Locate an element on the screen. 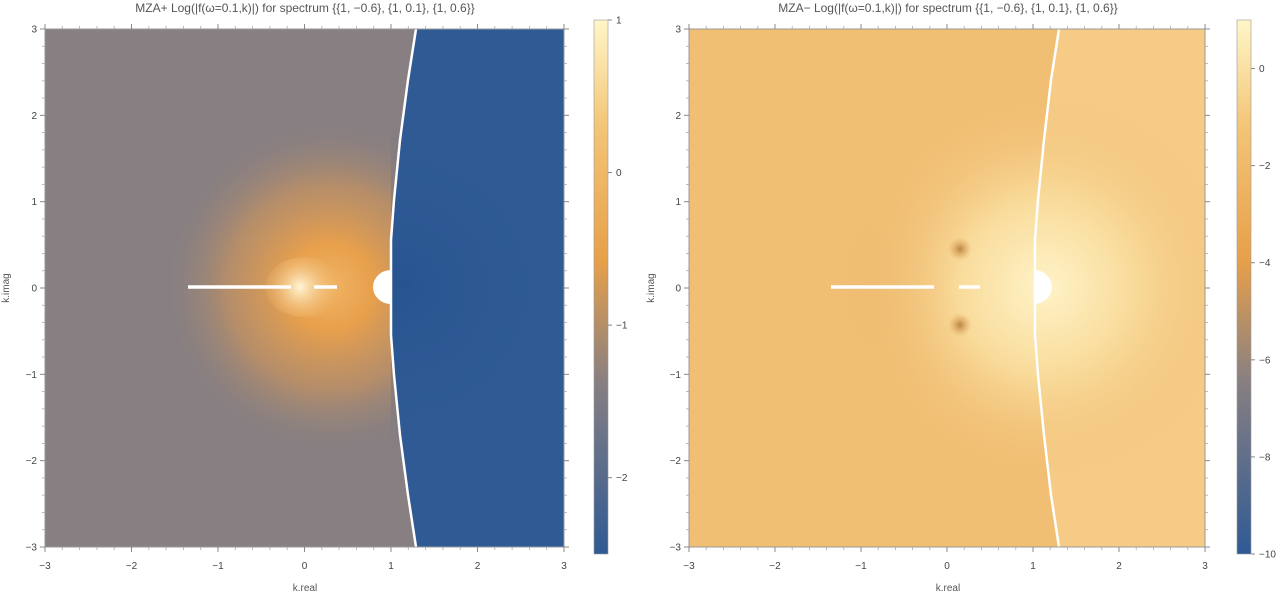  chart-left-colorbar-ticks: −2 −1 0 1 is located at coordinates (618, 250).